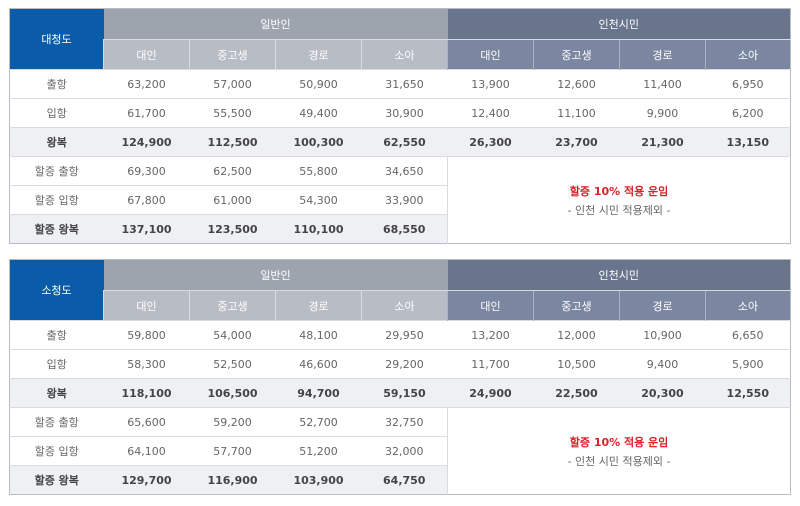 This screenshot has width=800, height=506. What do you see at coordinates (662, 142) in the screenshot?
I see `fare-cell: 21,300` at bounding box center [662, 142].